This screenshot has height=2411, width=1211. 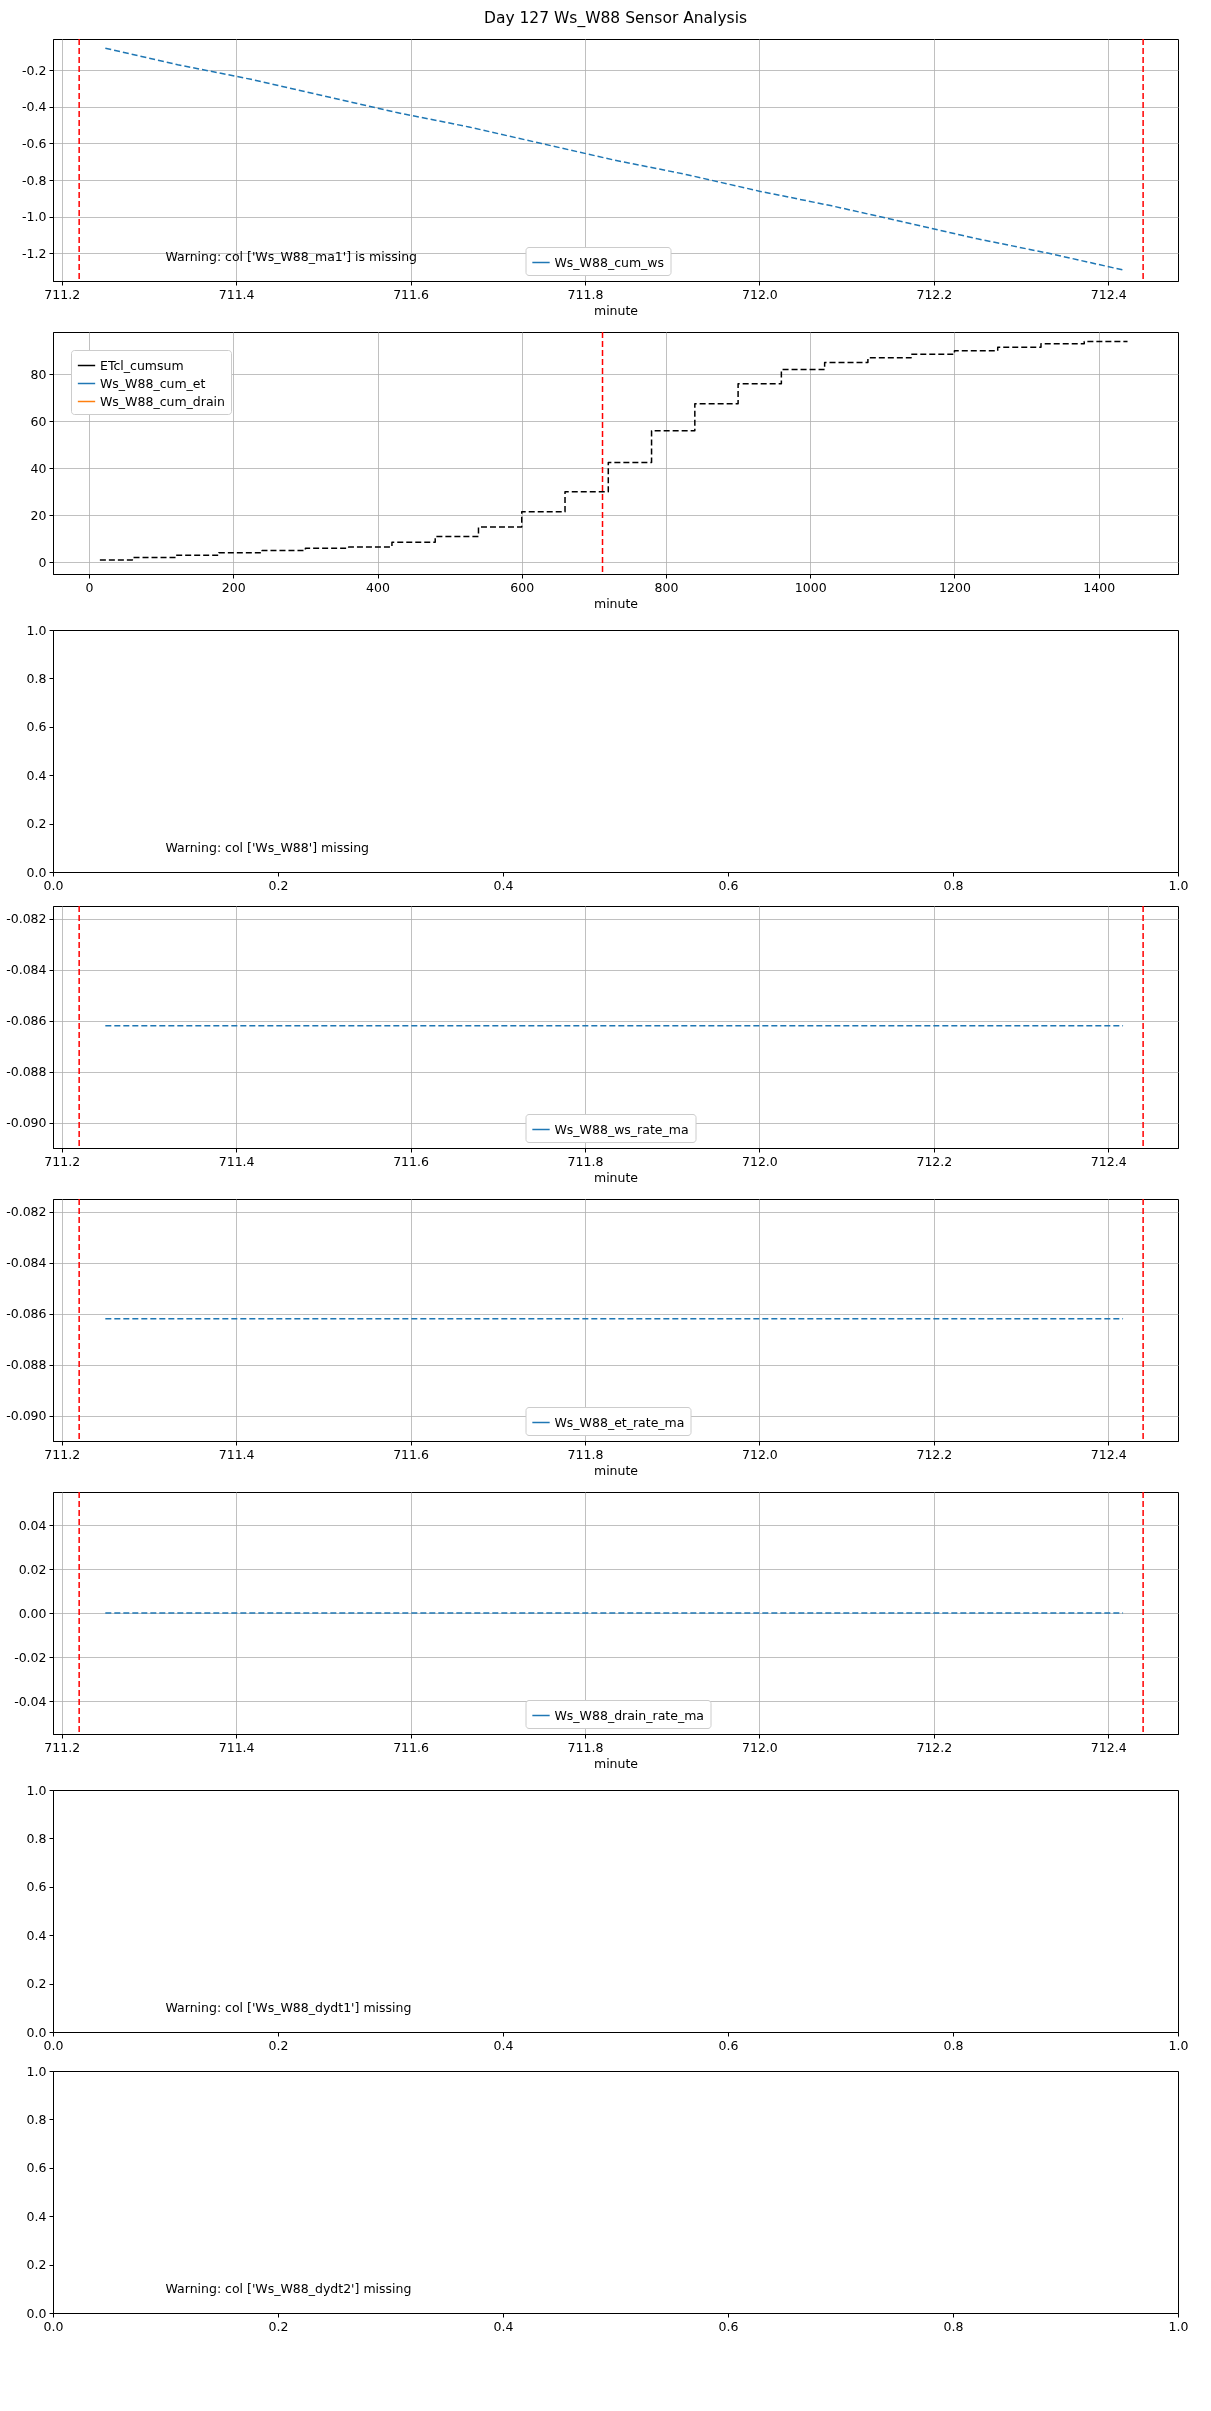 I want to click on y-tick-label: -0.6, so click(x=34, y=143).